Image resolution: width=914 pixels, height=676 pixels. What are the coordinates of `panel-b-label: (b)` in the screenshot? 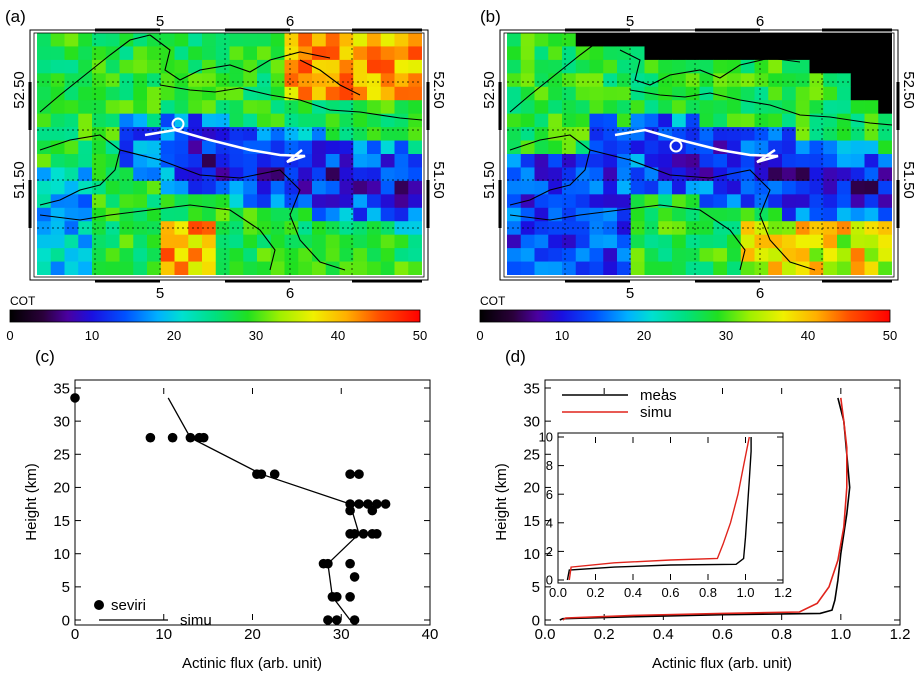 It's located at (490, 16).